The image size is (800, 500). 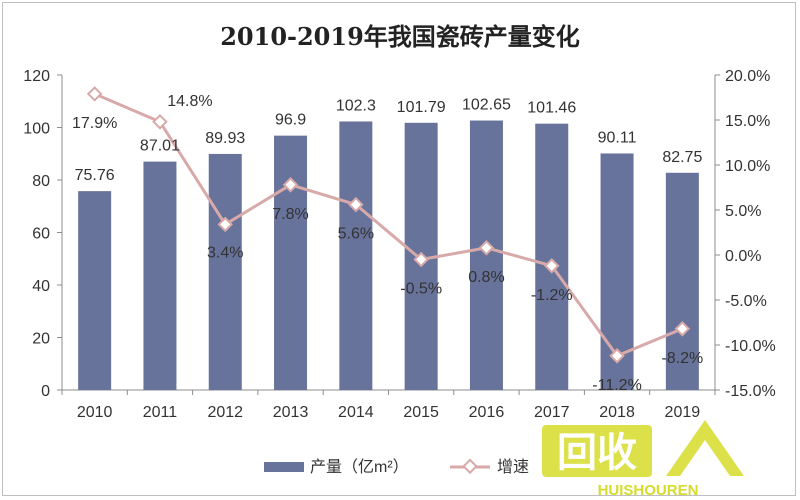 I want to click on growth-value-label: 3.4%, so click(x=225, y=252).